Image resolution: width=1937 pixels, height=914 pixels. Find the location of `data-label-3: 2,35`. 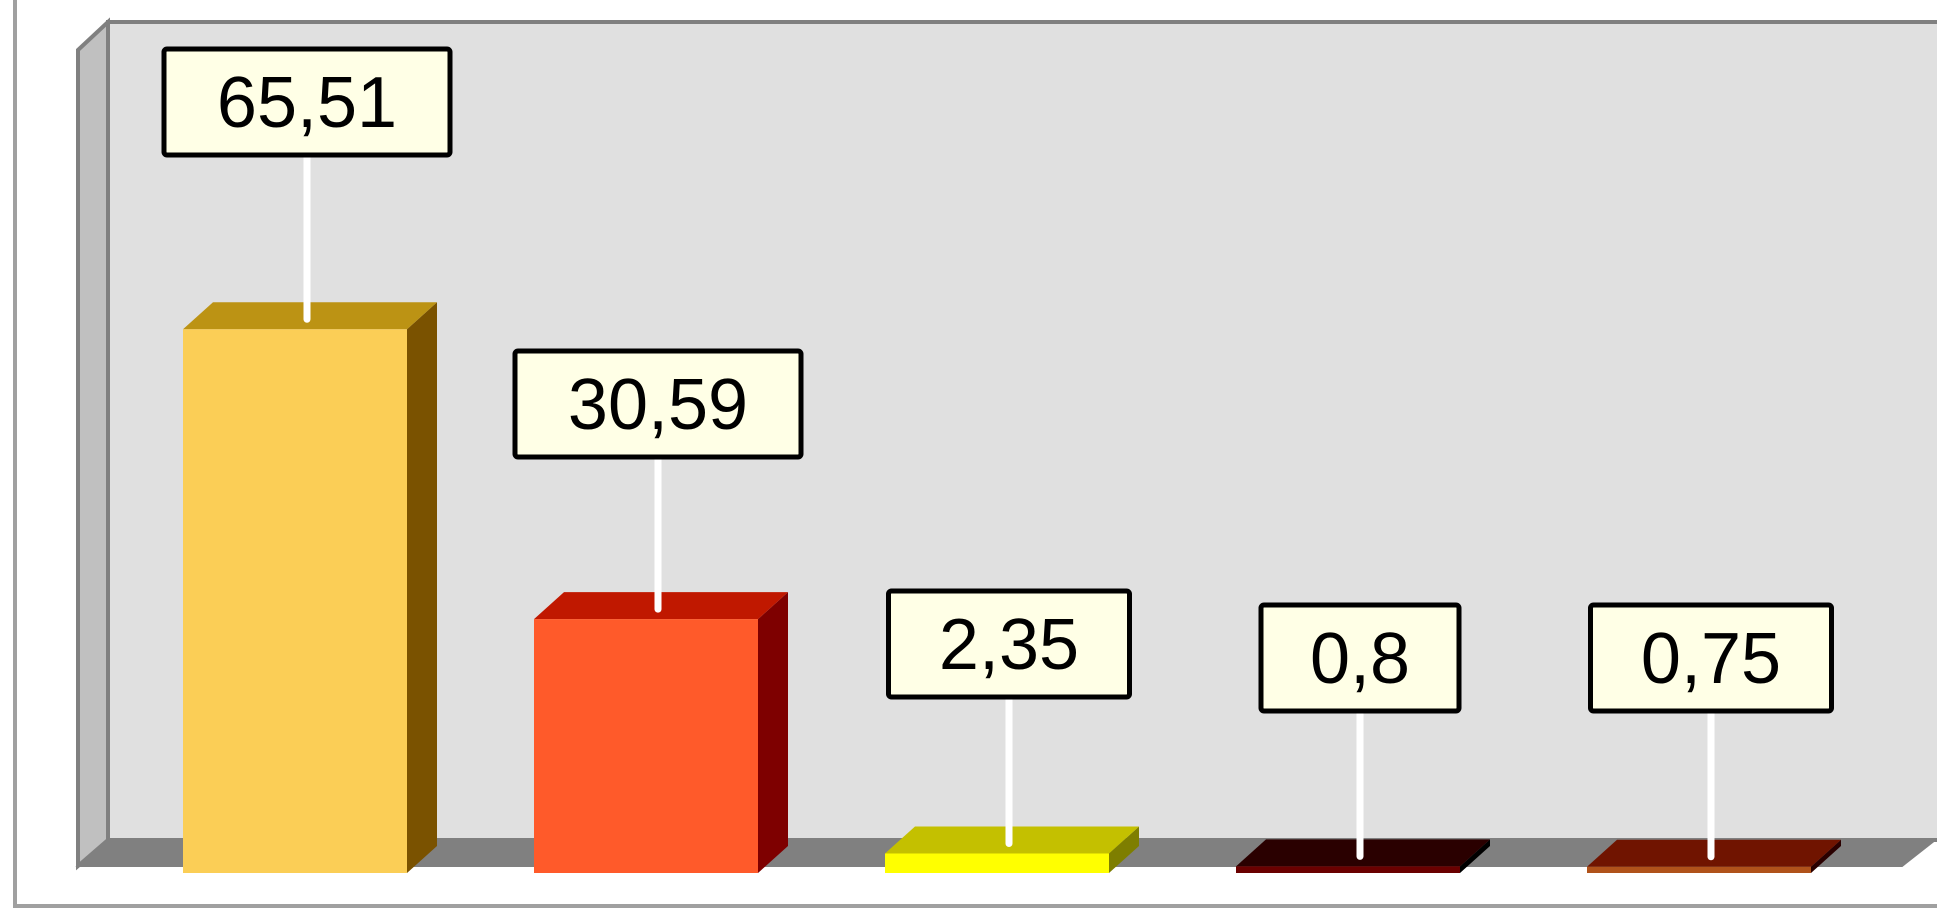

data-label-3: 2,35 is located at coordinates (1009, 717).